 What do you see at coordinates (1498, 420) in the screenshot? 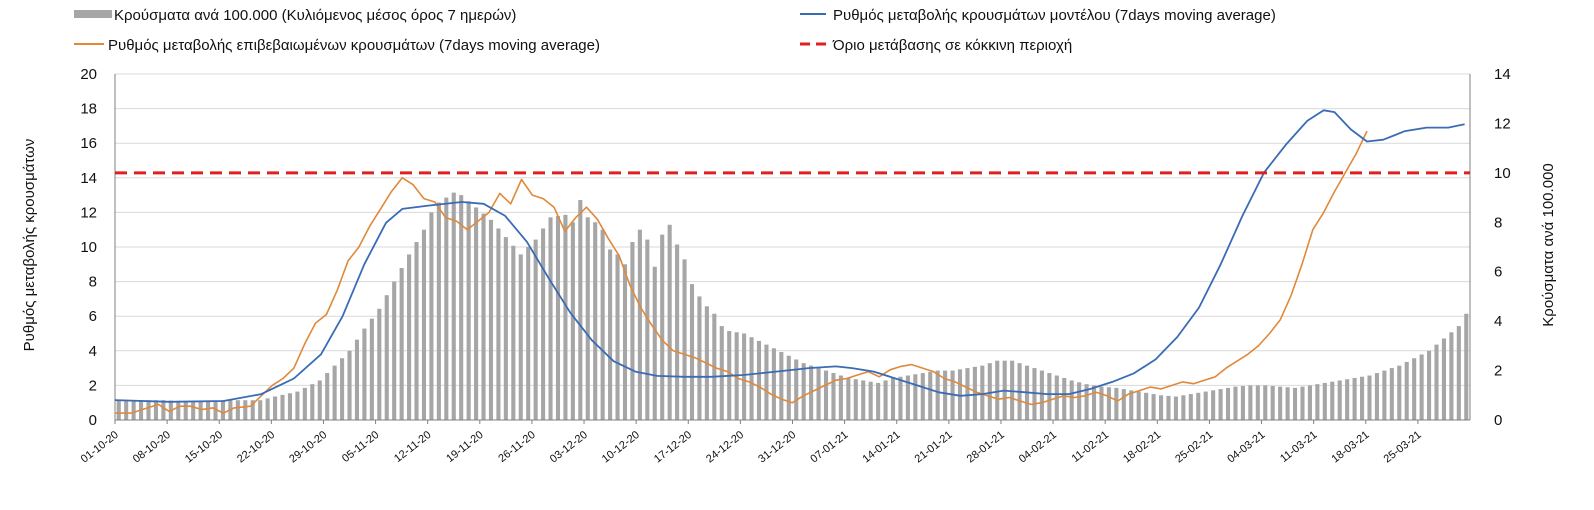
I see `y-right-tick-0: 0` at bounding box center [1498, 420].